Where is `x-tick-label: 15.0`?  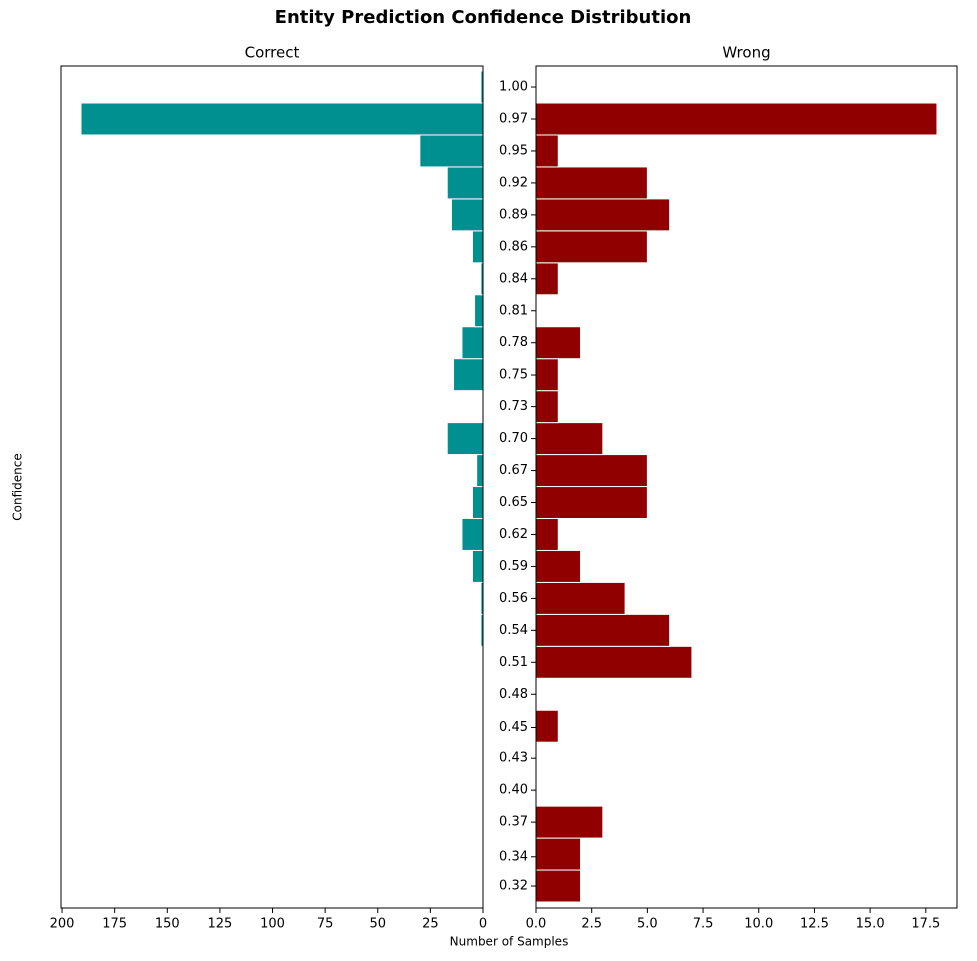 x-tick-label: 15.0 is located at coordinates (870, 924).